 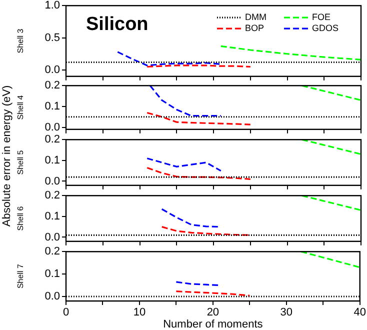 What do you see at coordinates (139, 312) in the screenshot?
I see `x-tick-label: 10` at bounding box center [139, 312].